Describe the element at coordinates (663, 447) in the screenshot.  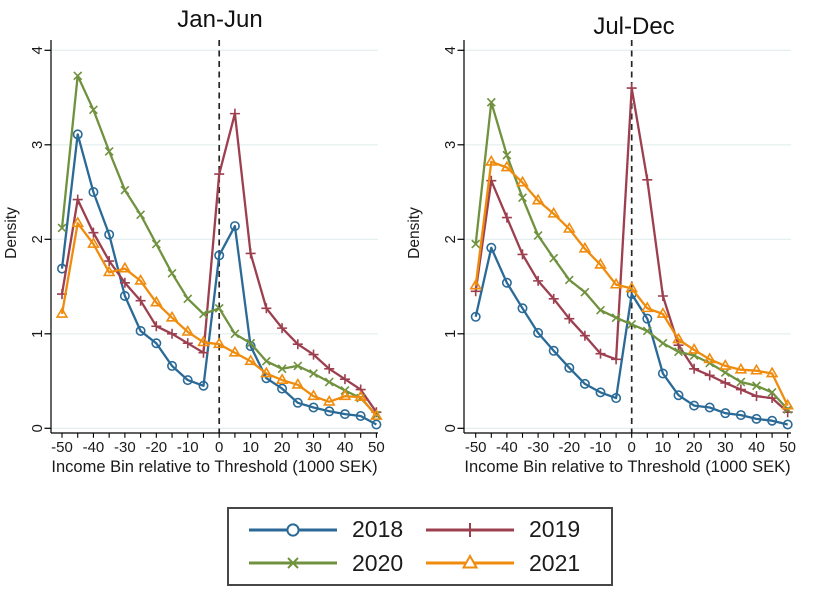
I see `x-tick-label: 10` at that location.